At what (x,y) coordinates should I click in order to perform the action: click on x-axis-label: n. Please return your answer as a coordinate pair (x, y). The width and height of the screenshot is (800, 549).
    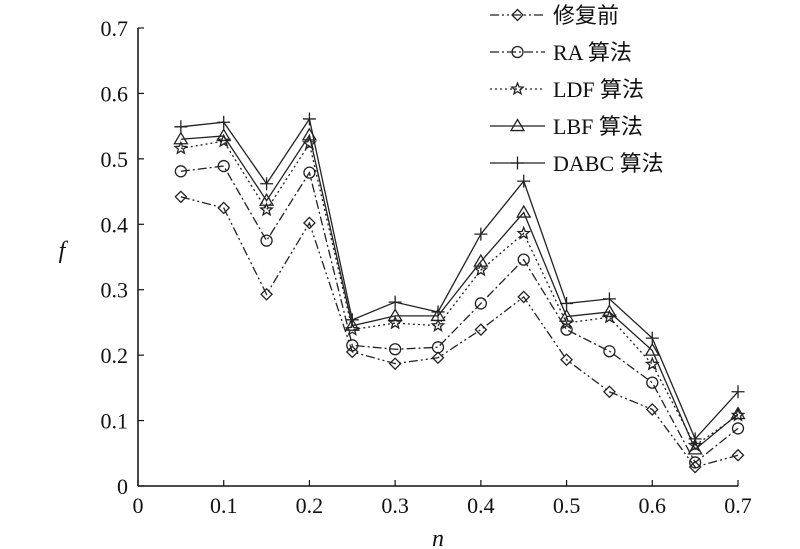
    Looking at the image, I should click on (438, 537).